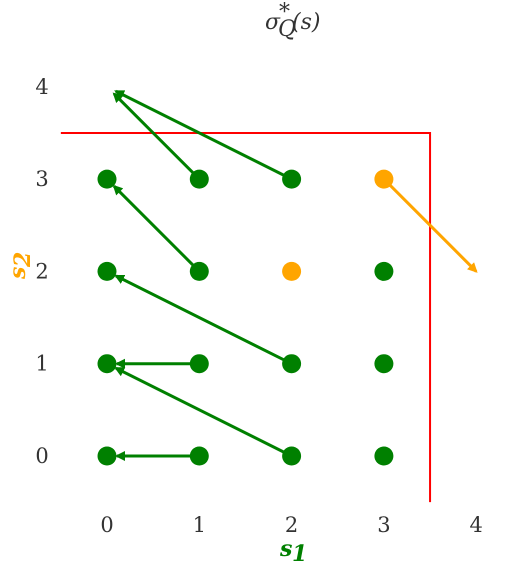 The width and height of the screenshot is (532, 574). What do you see at coordinates (284, 12) in the screenshot?
I see `title-sup: *` at bounding box center [284, 12].